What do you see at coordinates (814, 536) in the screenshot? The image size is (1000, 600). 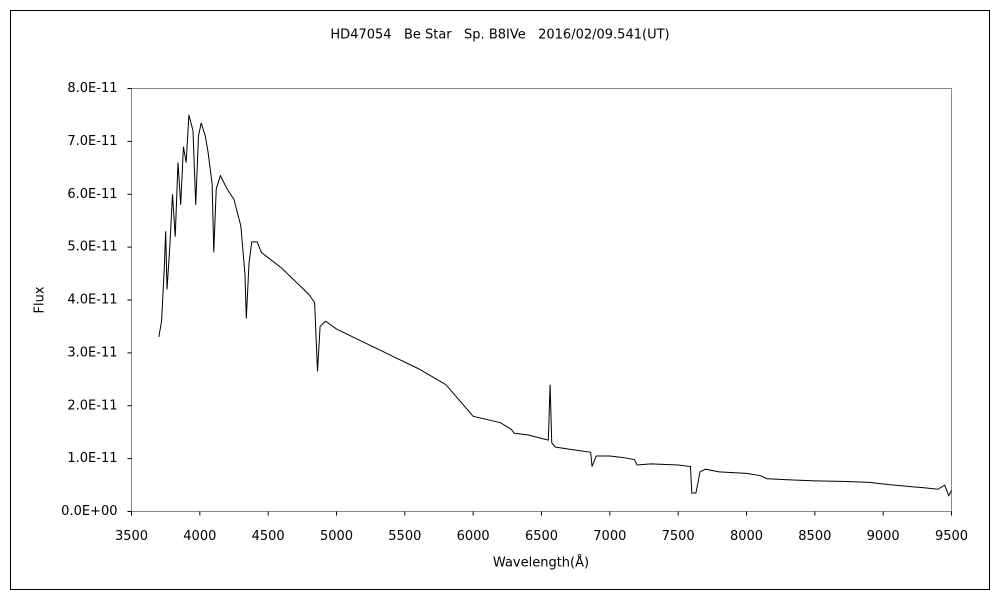 I see `x-tick-label: 8500` at bounding box center [814, 536].